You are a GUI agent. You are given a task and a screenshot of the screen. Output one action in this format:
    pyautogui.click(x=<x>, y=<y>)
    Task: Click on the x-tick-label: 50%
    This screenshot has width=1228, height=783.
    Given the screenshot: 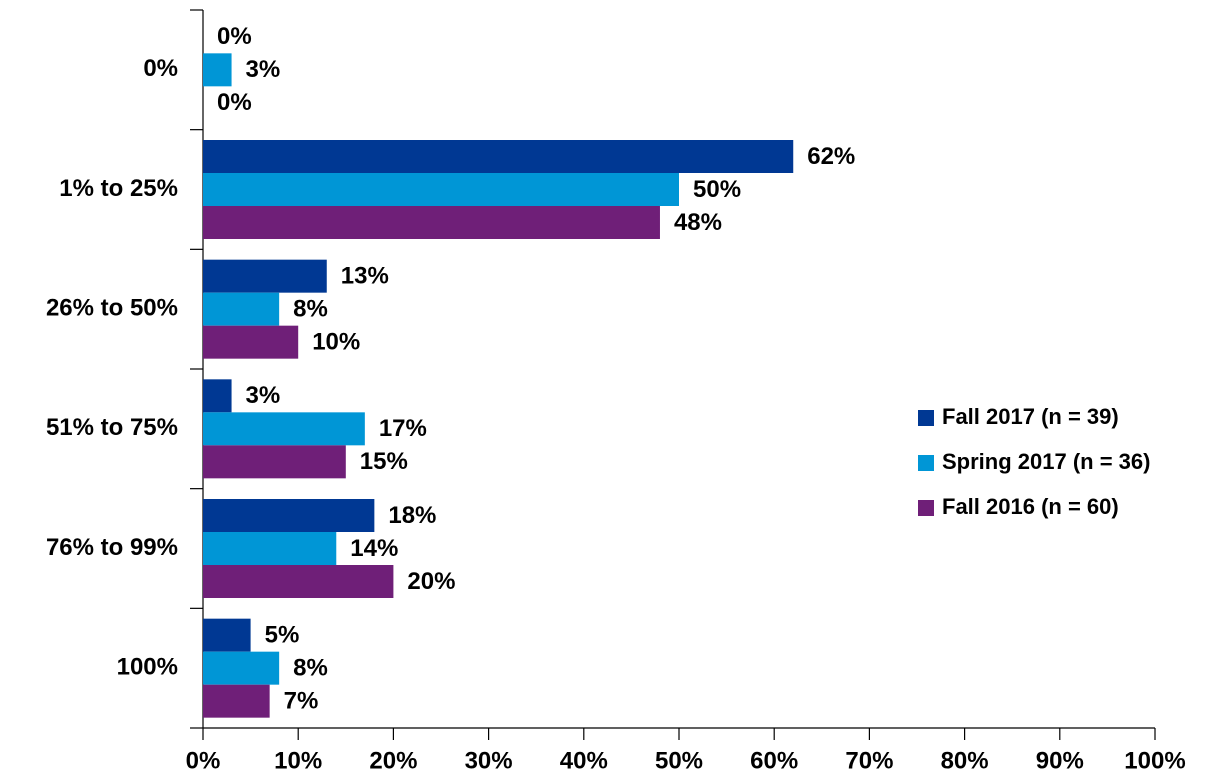 What is the action you would take?
    pyautogui.click(x=679, y=760)
    